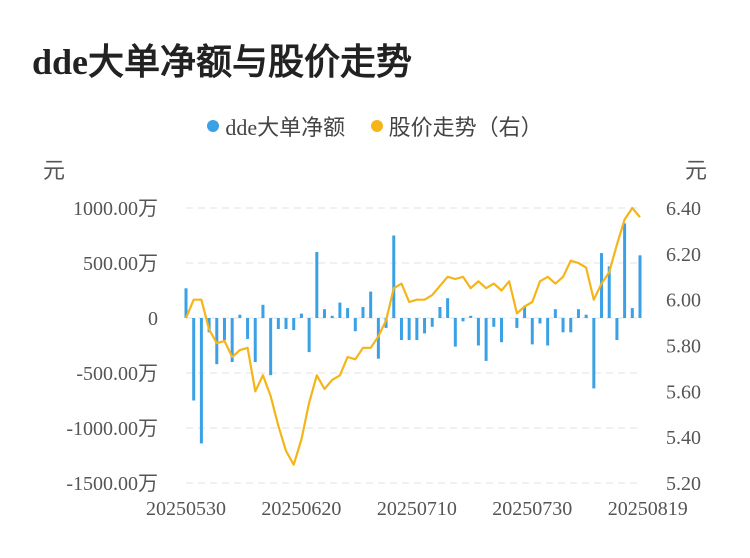  I want to click on y-right-tick-label: 5.40, so click(683, 438).